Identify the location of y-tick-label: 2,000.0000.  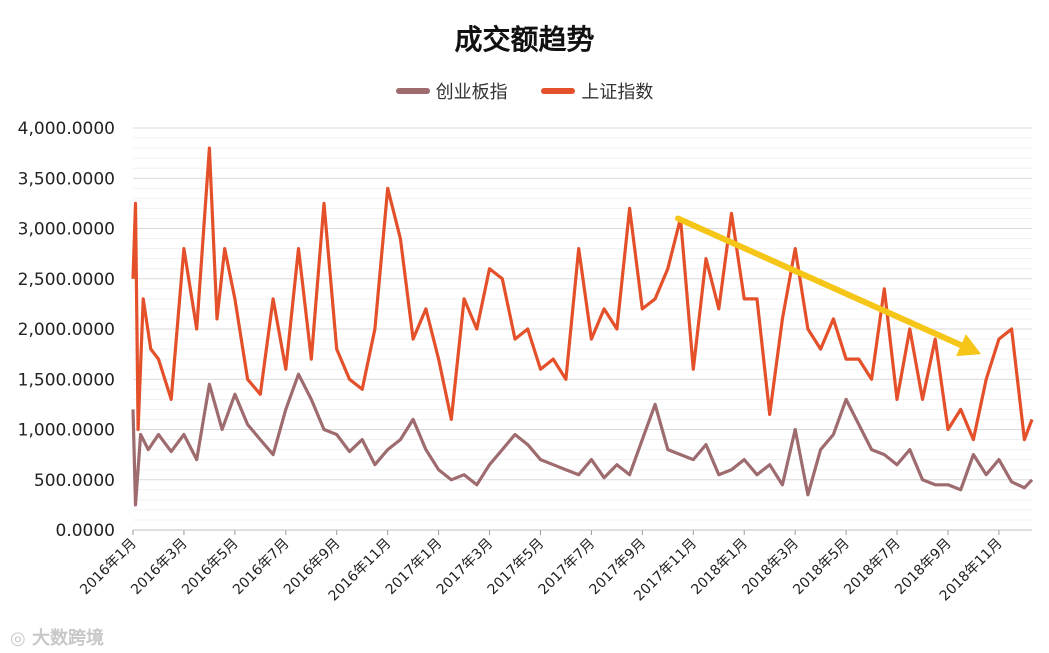
(66, 330).